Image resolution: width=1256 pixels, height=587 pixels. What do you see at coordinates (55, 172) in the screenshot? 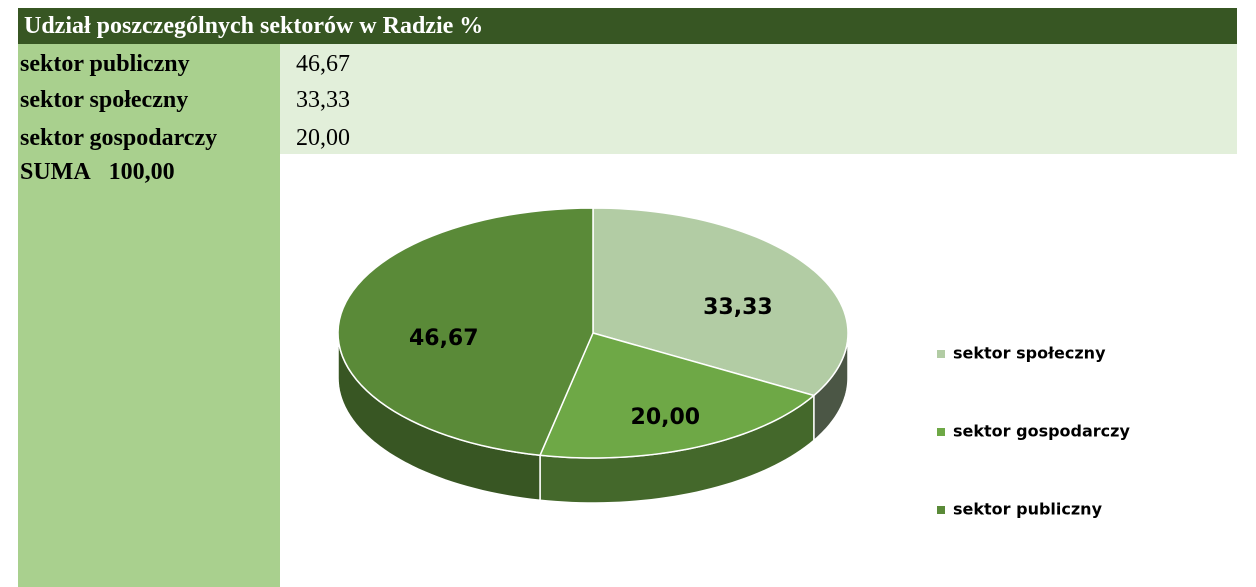
I see `sum-label: SUMA` at bounding box center [55, 172].